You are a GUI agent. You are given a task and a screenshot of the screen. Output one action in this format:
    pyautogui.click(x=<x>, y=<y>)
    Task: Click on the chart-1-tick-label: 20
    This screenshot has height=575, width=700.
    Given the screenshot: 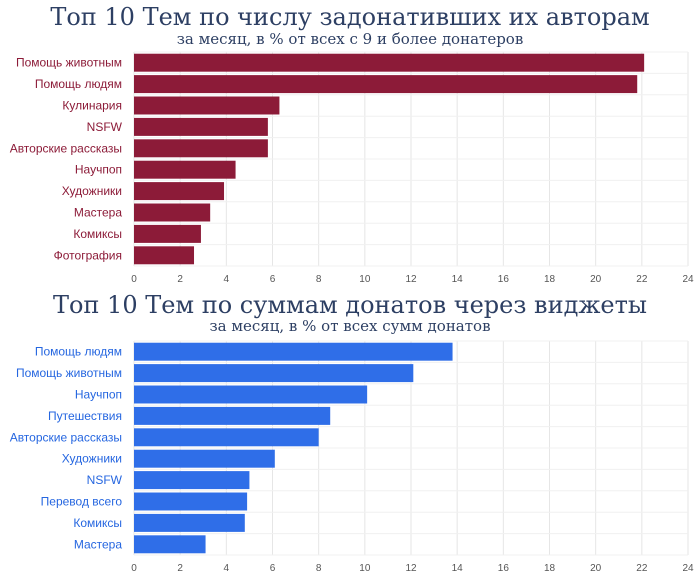 What is the action you would take?
    pyautogui.click(x=596, y=279)
    